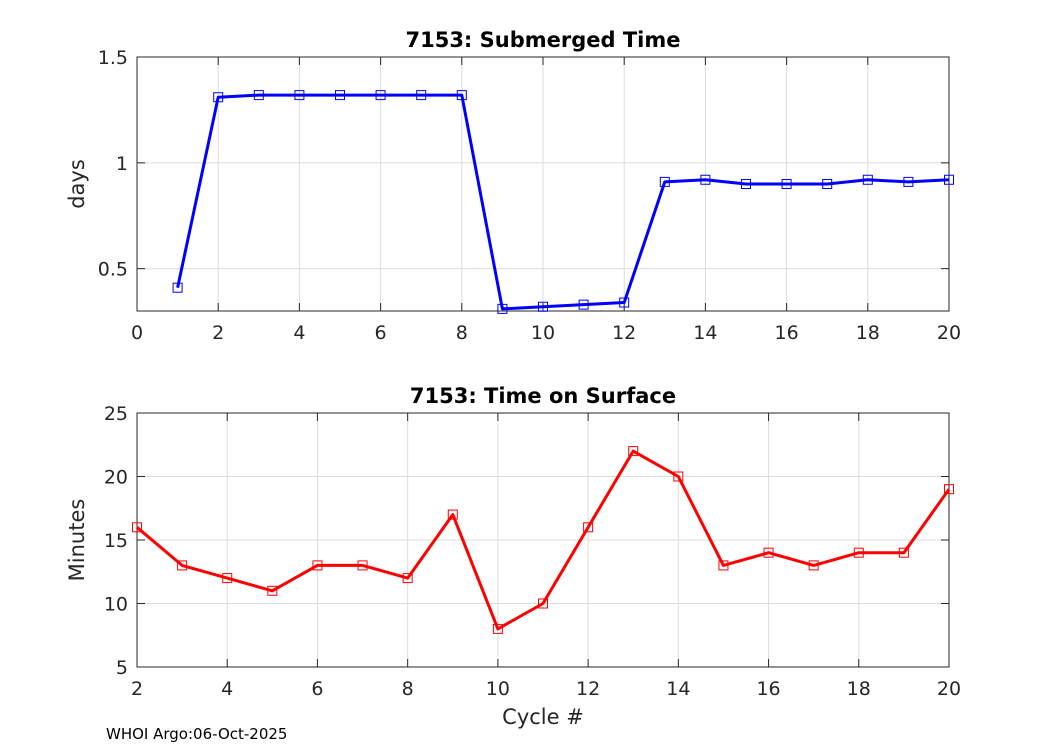  Describe the element at coordinates (116, 605) in the screenshot. I see `y-tick-label: 10` at that location.